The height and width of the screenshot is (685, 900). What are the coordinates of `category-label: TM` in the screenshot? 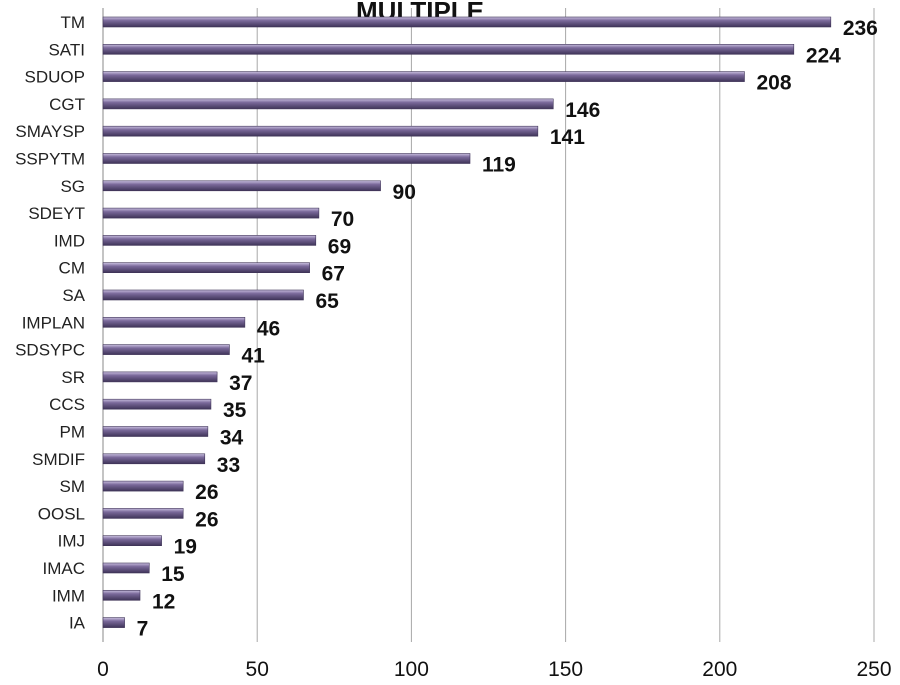 It's located at (72, 22).